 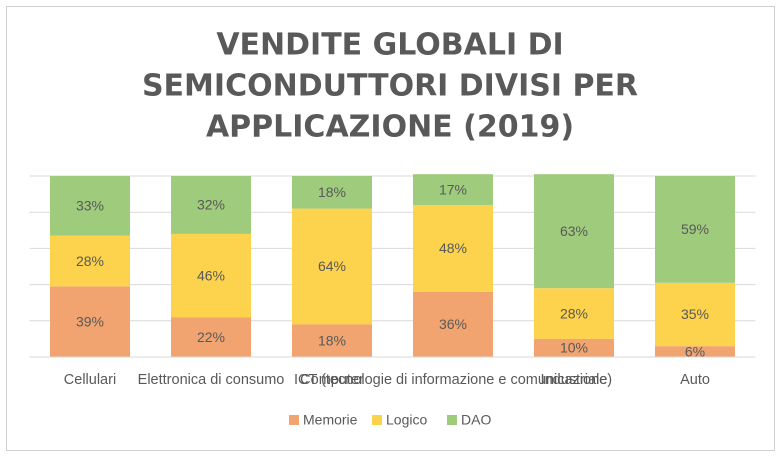 I want to click on data-label: 17%, so click(x=453, y=189).